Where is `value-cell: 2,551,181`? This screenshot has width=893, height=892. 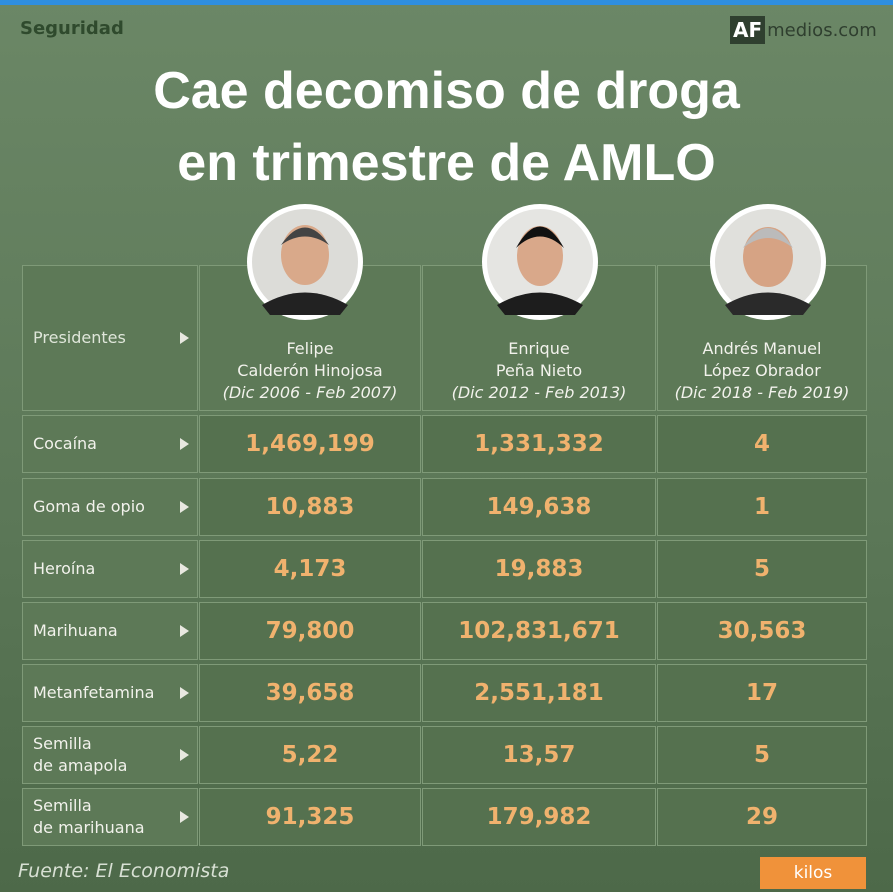
value-cell: 2,551,181 is located at coordinates (539, 693).